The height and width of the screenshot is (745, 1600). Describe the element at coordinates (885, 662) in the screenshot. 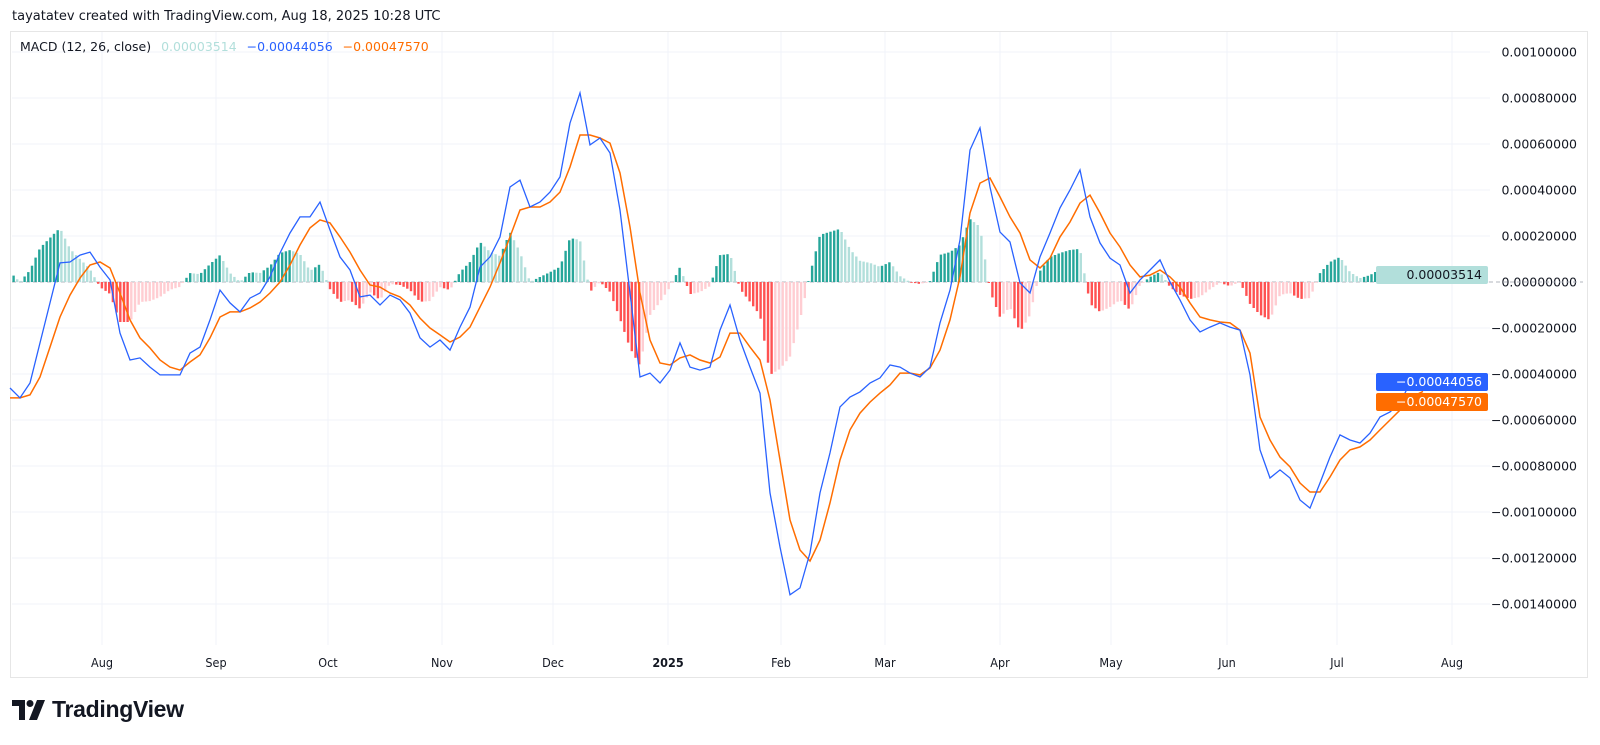

I see `x-tick-label: Mar` at that location.